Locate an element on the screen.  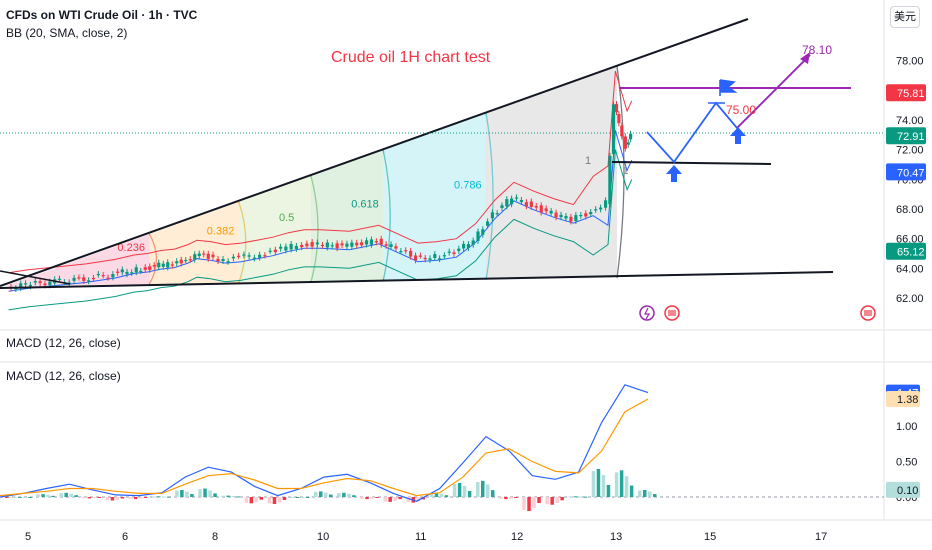
indicator-macd-label-1: MACD (12, 26, close) is located at coordinates (63, 343).